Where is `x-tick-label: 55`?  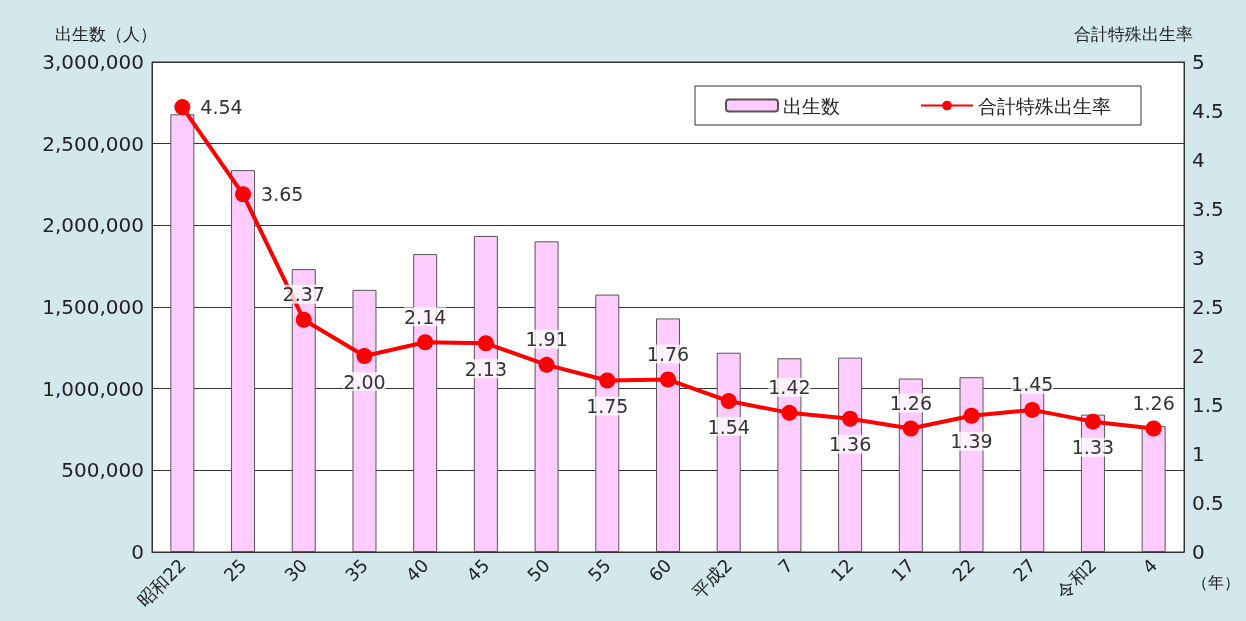 x-tick-label: 55 is located at coordinates (599, 570).